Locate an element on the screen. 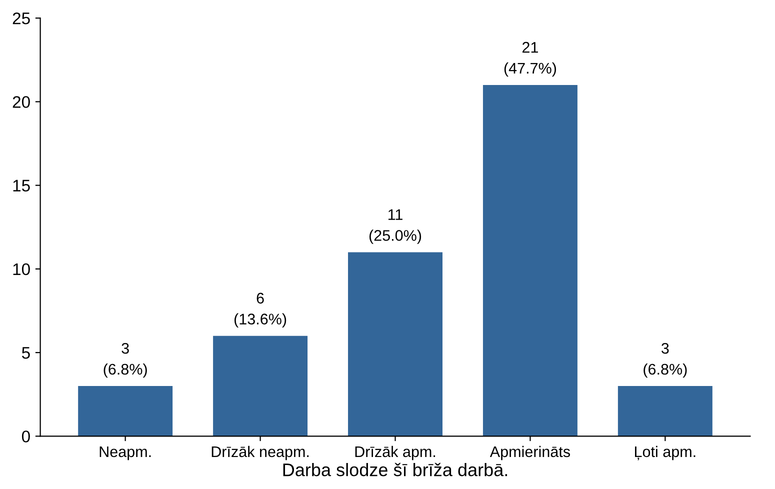  x-tick-label: Apmierināts is located at coordinates (530, 453).